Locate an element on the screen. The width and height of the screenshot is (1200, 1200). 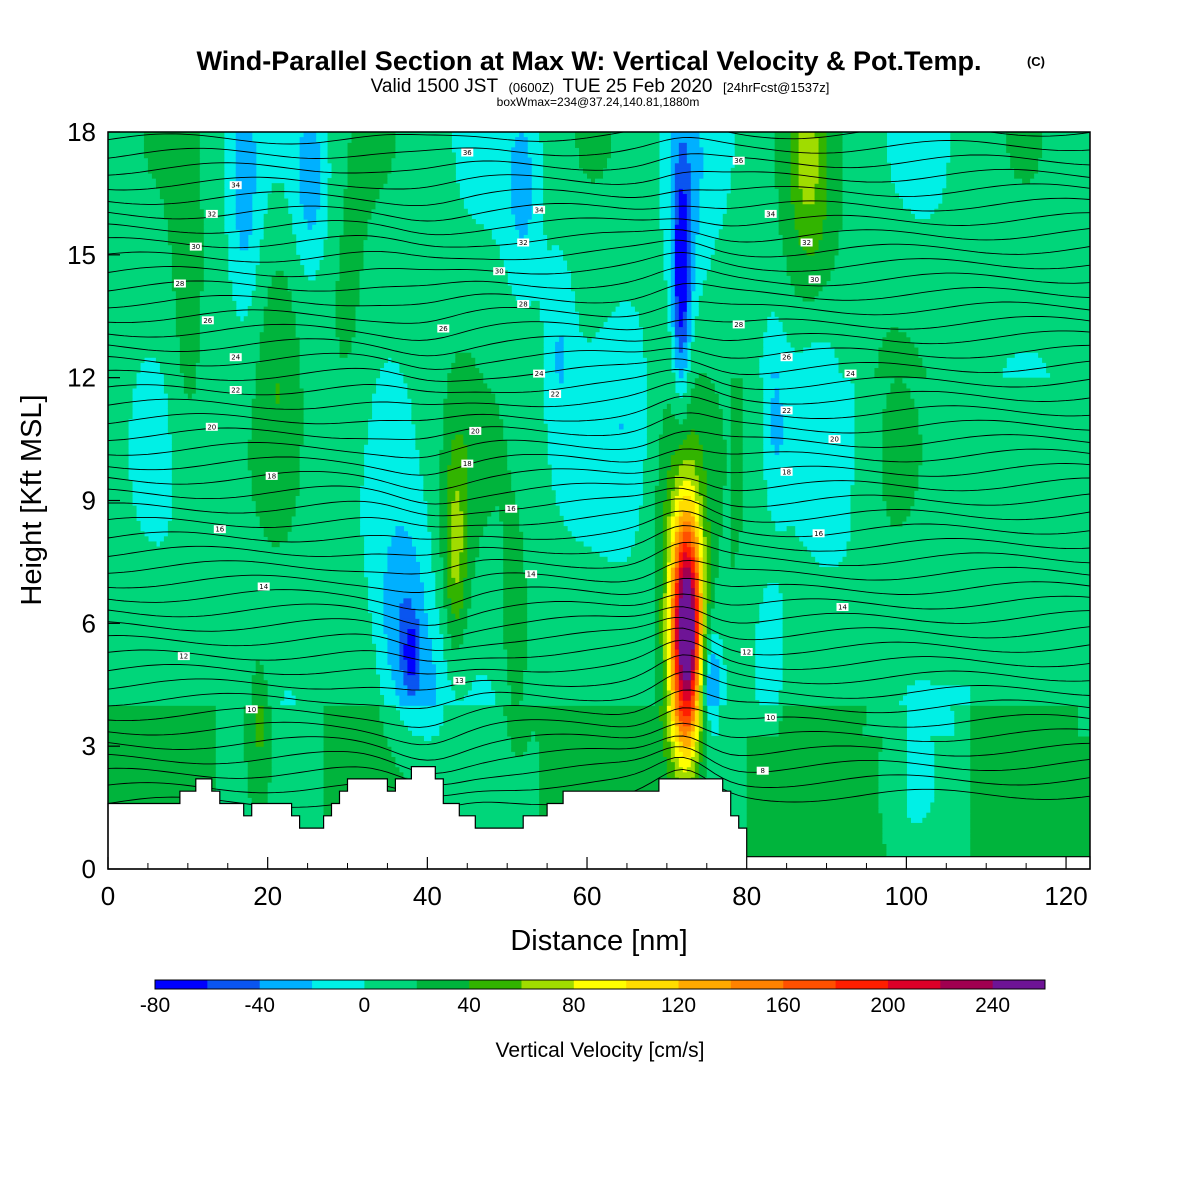
theta-label: 30 is located at coordinates (814, 279).